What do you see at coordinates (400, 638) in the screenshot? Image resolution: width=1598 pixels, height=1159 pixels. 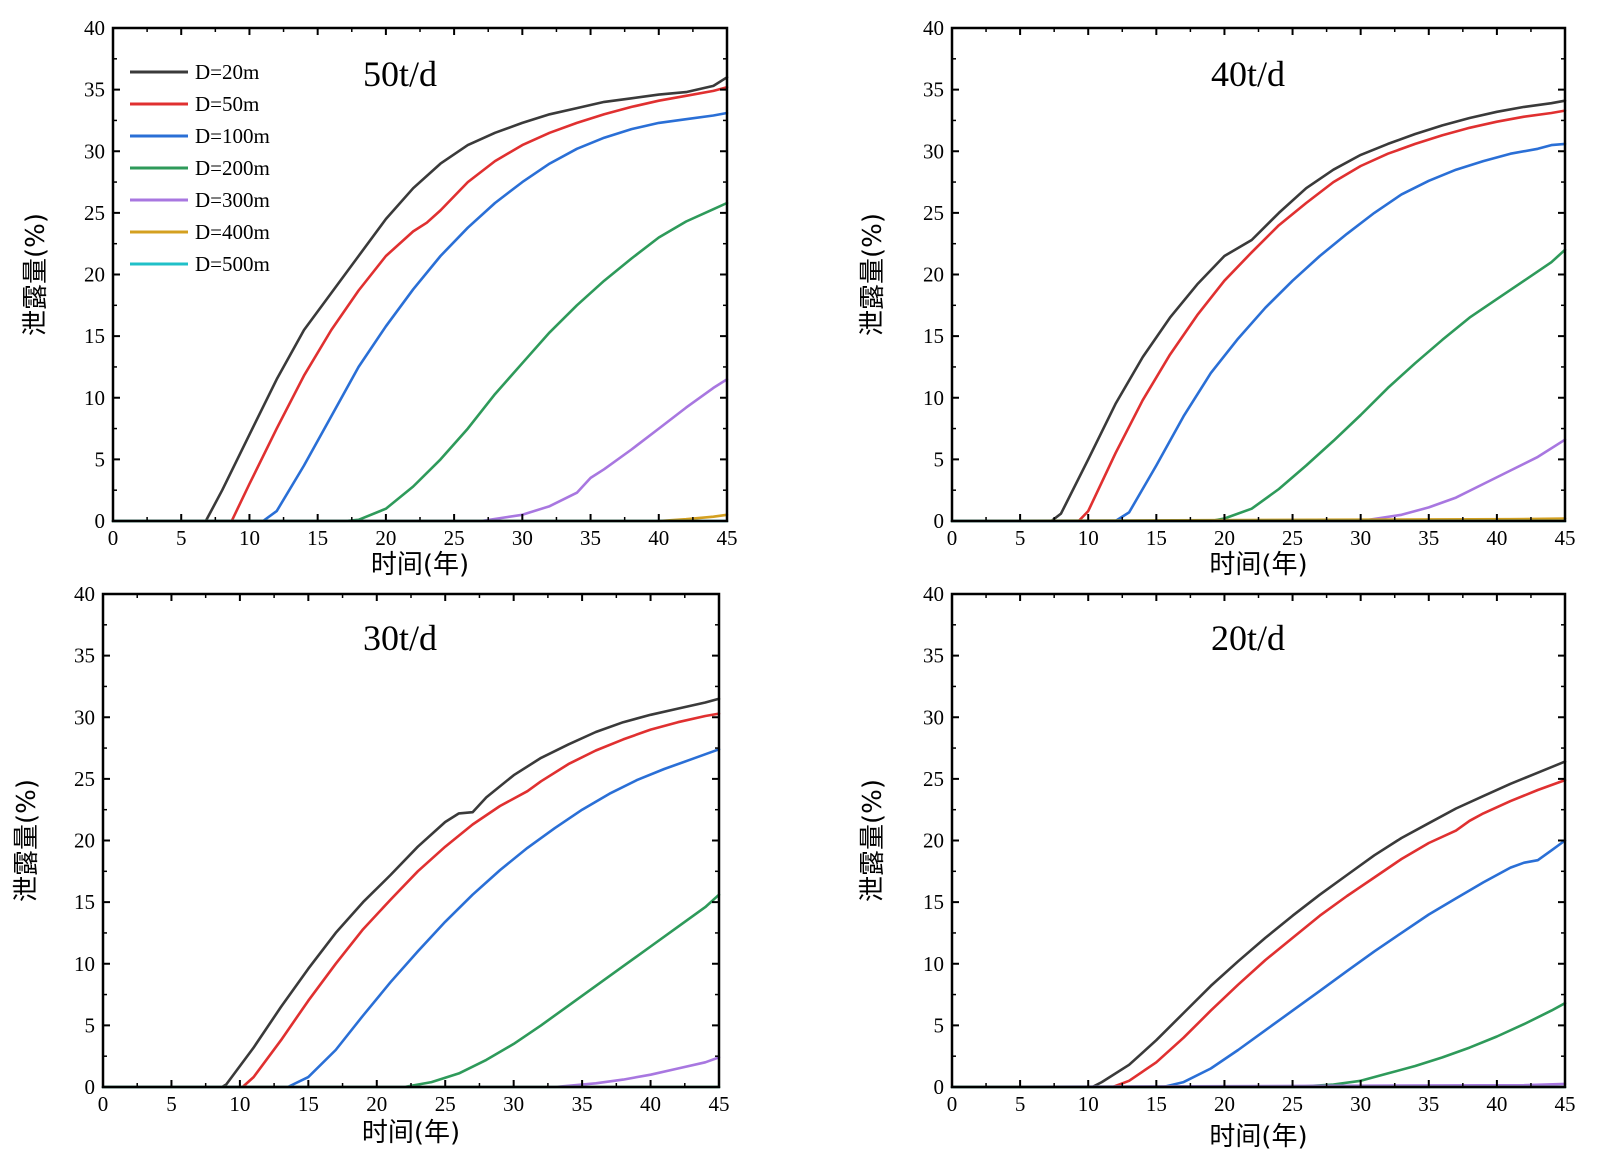 I see `chart-title: 30t/d` at bounding box center [400, 638].